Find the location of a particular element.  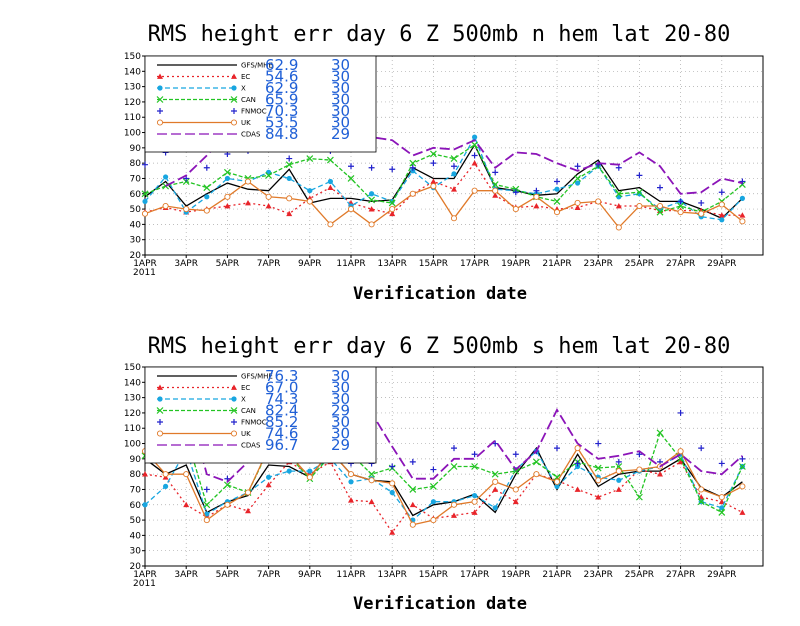

chart-1-legend-mean: 70.3 is located at coordinates (281, 111).